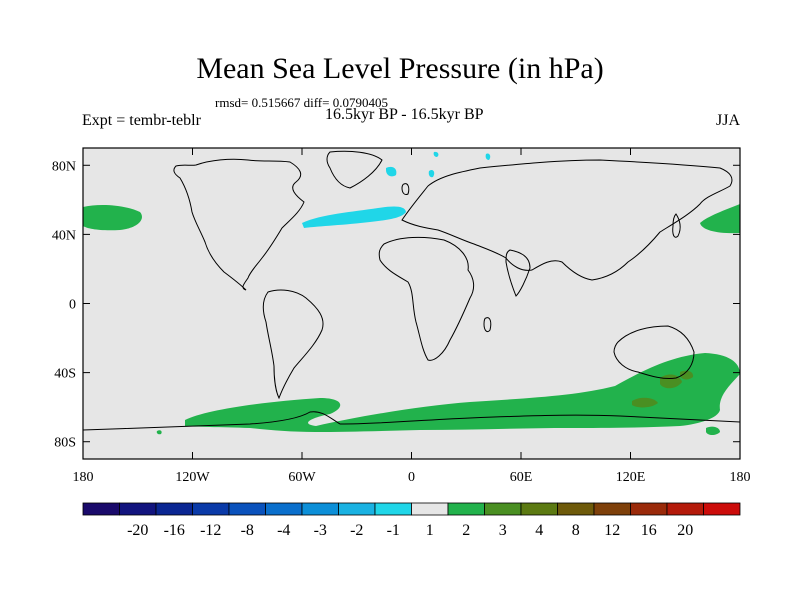  What do you see at coordinates (192, 477) in the screenshot?
I see `x-tick-label: 120W` at bounding box center [192, 477].